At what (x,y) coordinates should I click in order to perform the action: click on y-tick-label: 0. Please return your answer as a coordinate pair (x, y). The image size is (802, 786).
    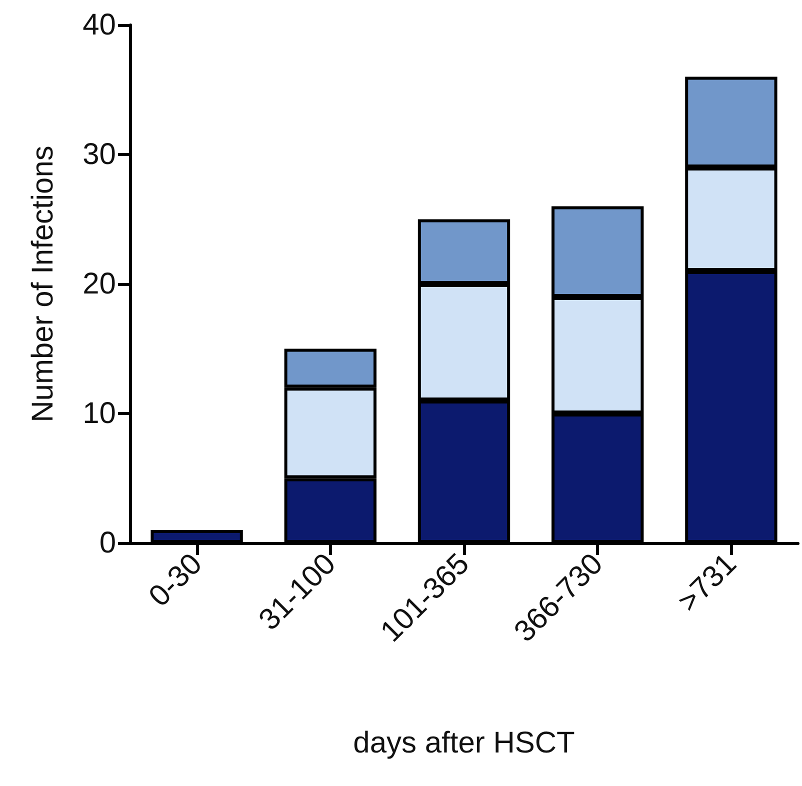
    Looking at the image, I should click on (107, 543).